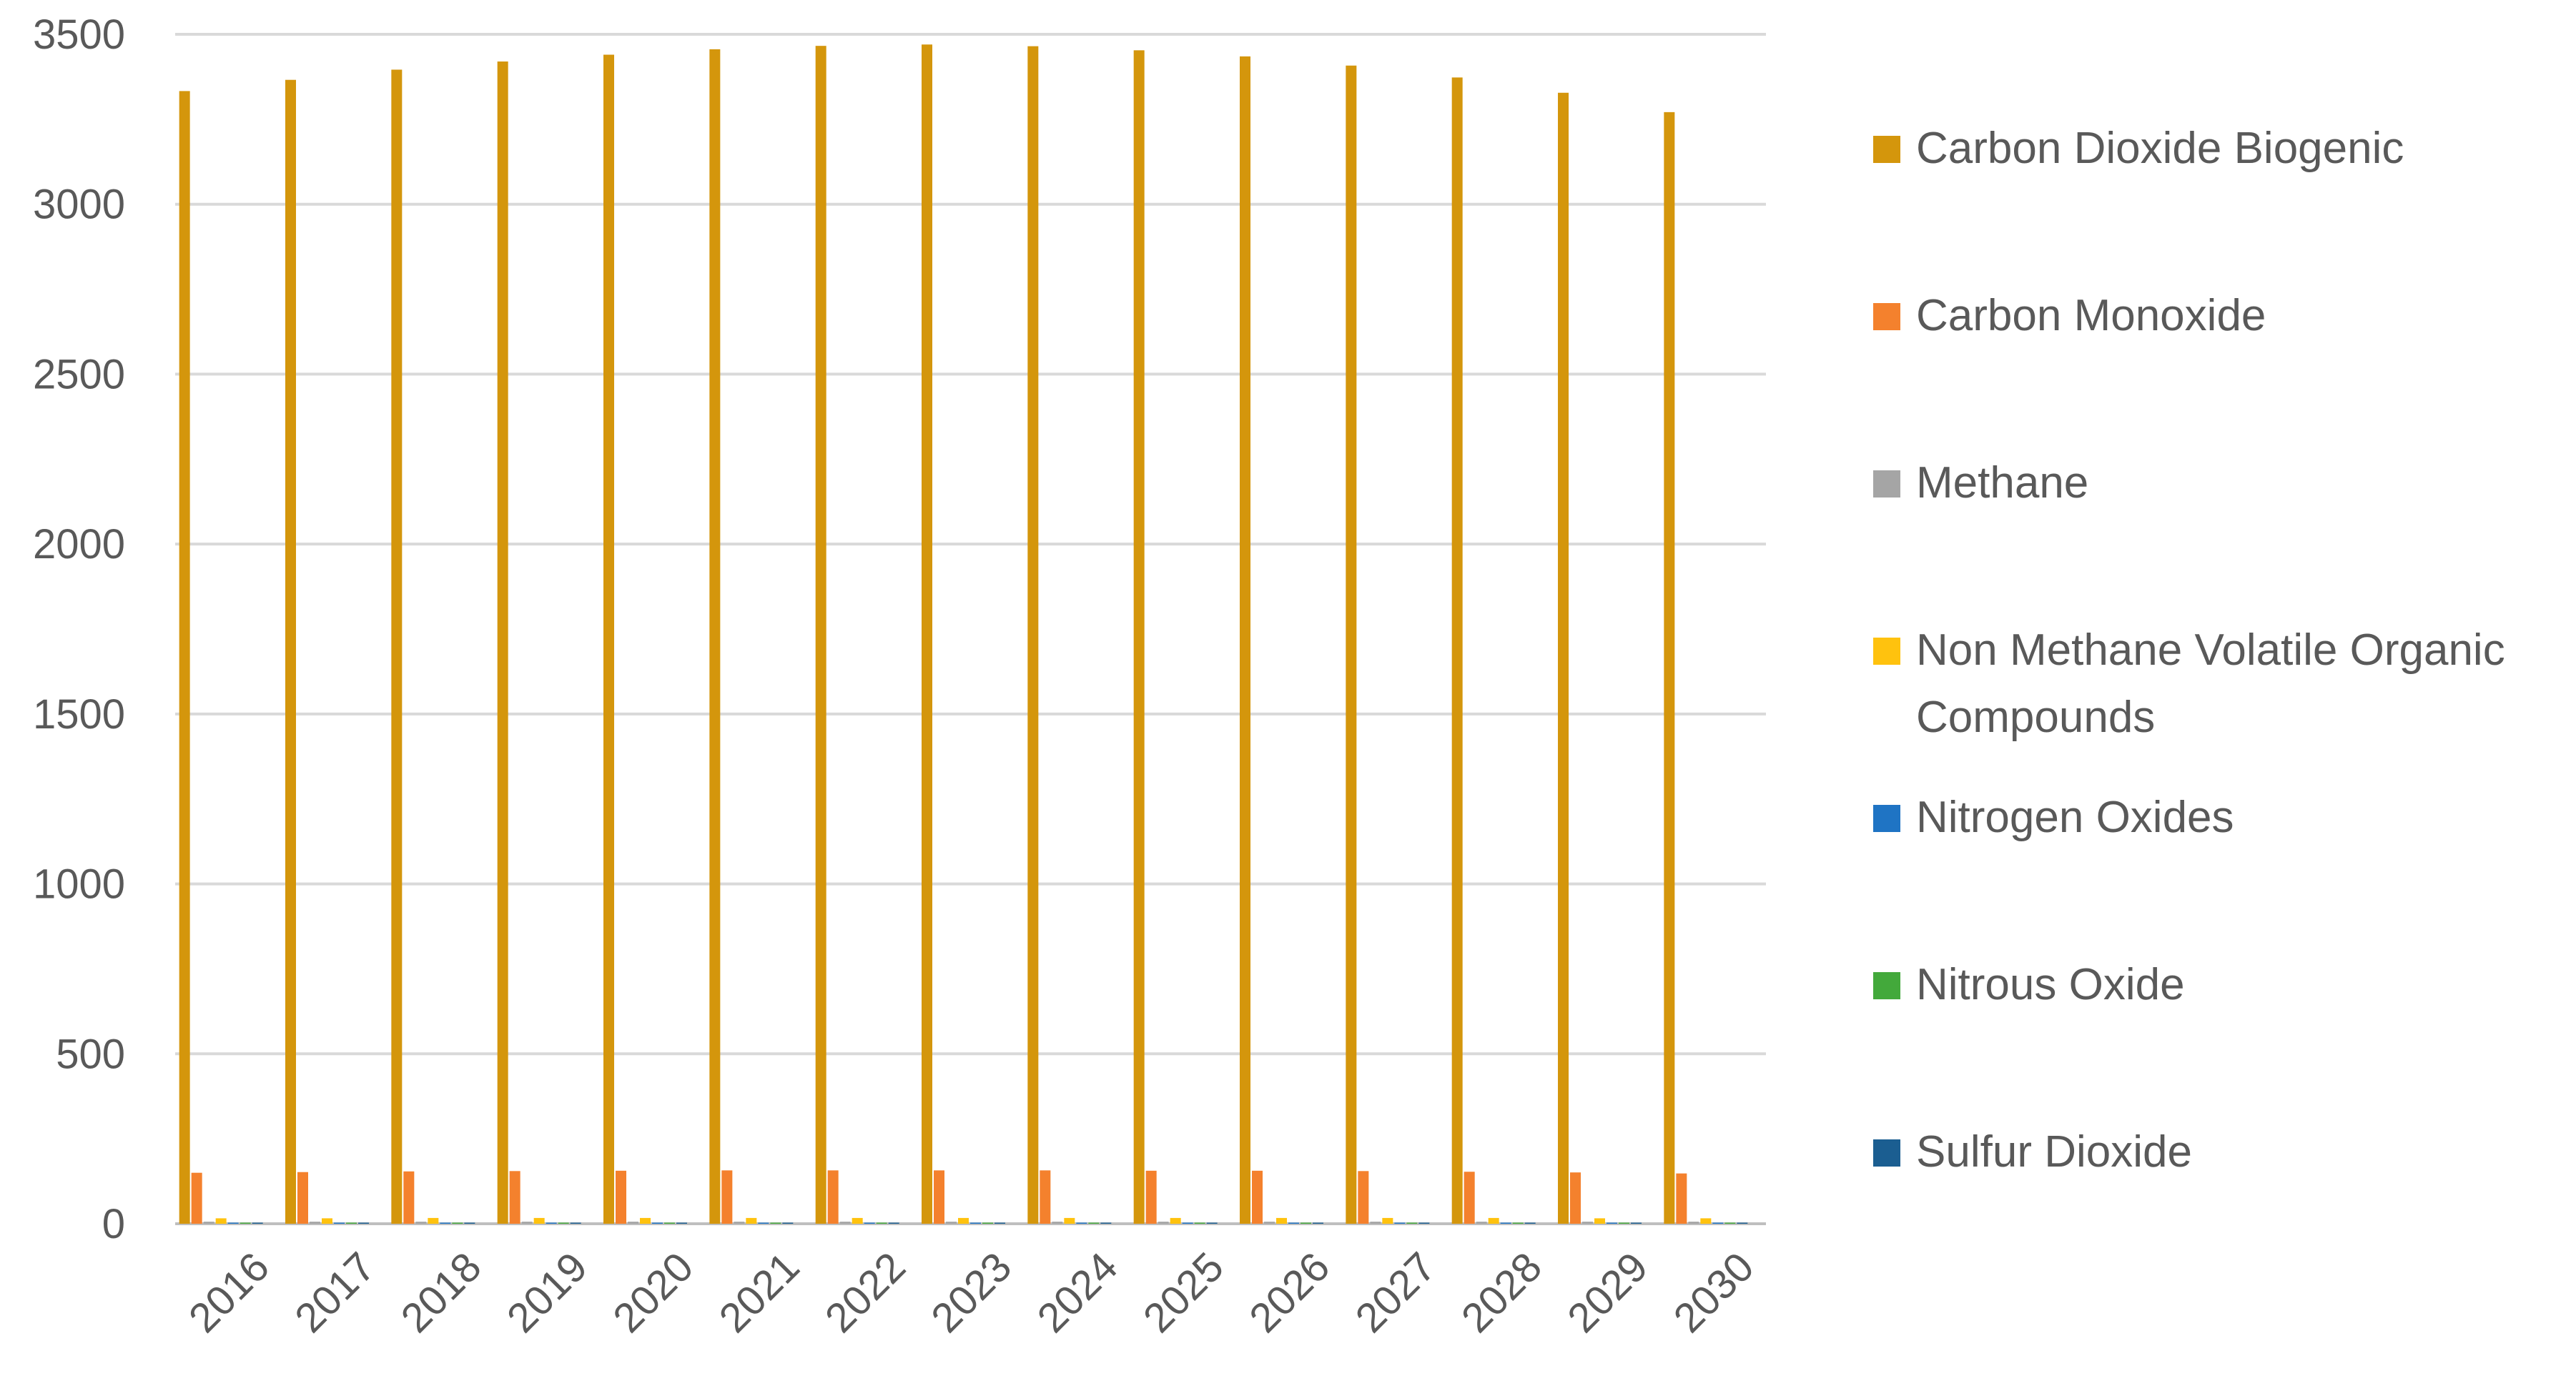 This screenshot has height=1386, width=2576. Describe the element at coordinates (1706, 1221) in the screenshot. I see `bar-non-methane-volatile-organic-compounds-2030` at that location.